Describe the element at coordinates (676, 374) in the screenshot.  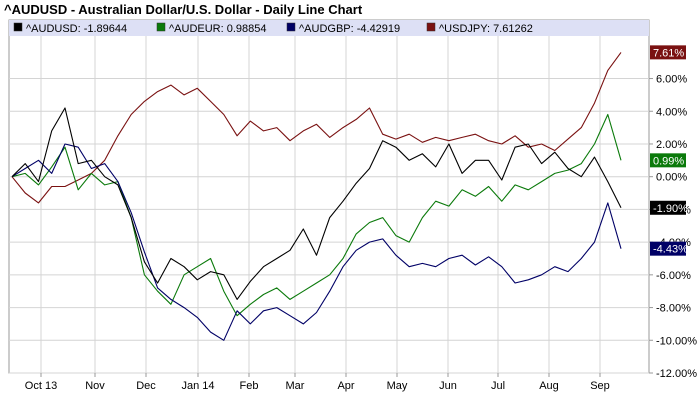
I see `y-tick-label: -12.00%` at that location.